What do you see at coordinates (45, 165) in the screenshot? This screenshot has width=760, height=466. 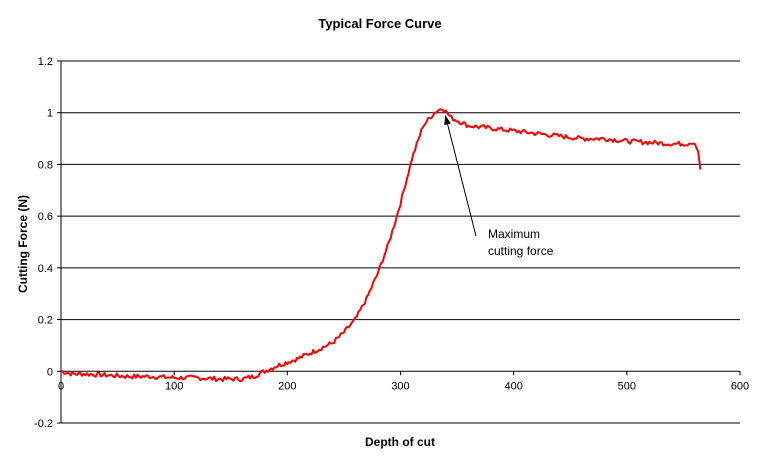 I see `y-tick-label: 0.8` at bounding box center [45, 165].